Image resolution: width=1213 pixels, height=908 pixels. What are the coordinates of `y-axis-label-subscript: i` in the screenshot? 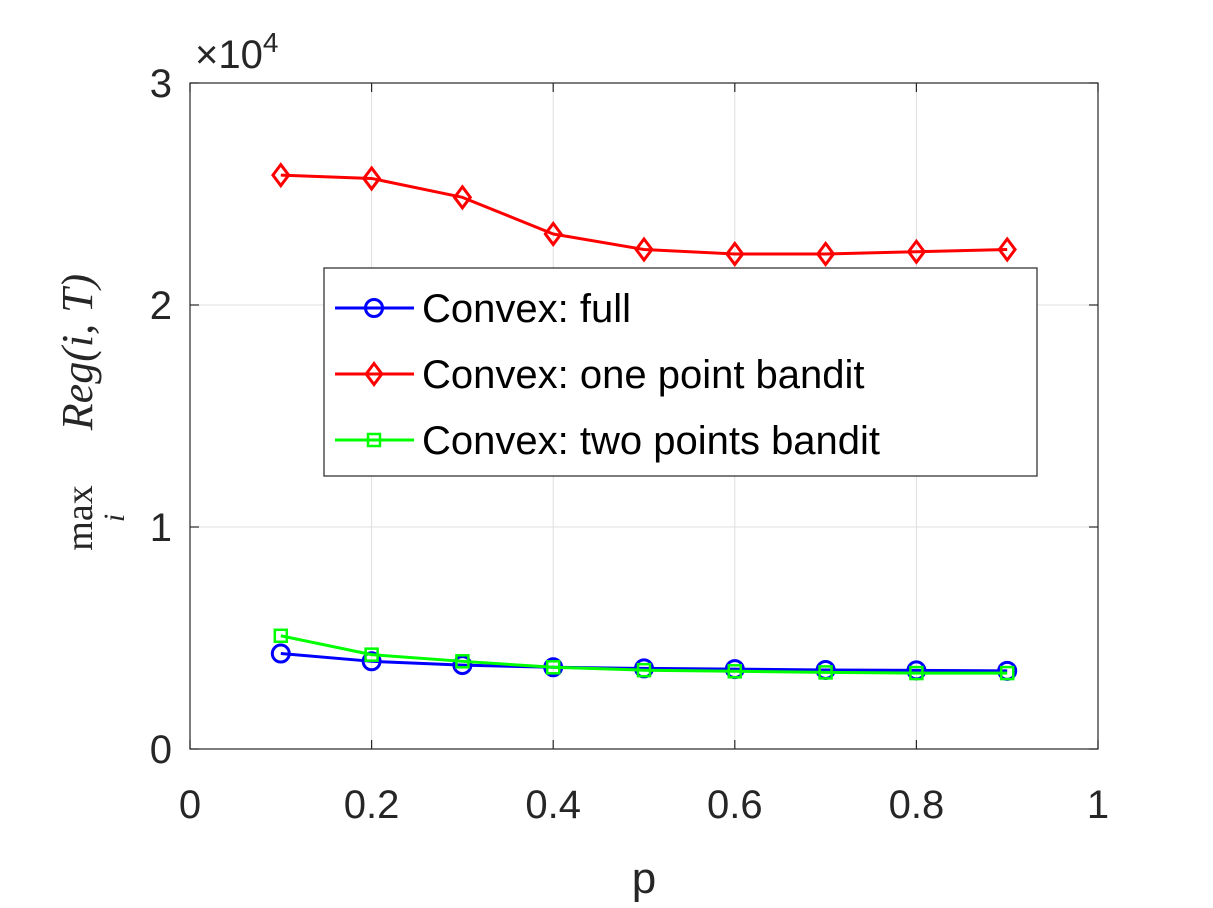 It's located at (114, 518).